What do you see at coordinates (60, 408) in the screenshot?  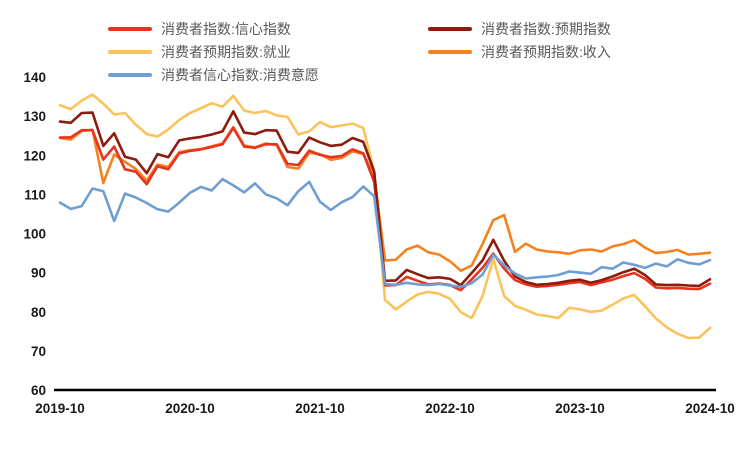 I see `x-axis-label: 2019-10` at bounding box center [60, 408].